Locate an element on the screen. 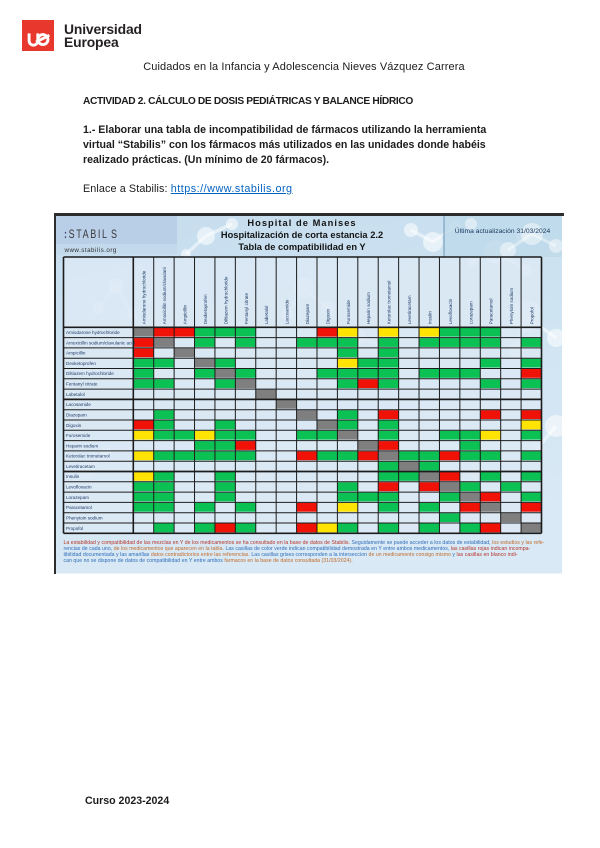 This screenshot has width=600, height=848. svg-text:Amoxicillin sodium/clavulanic: Amoxicillin sodium/clavulanic acid is located at coordinates (100, 342).